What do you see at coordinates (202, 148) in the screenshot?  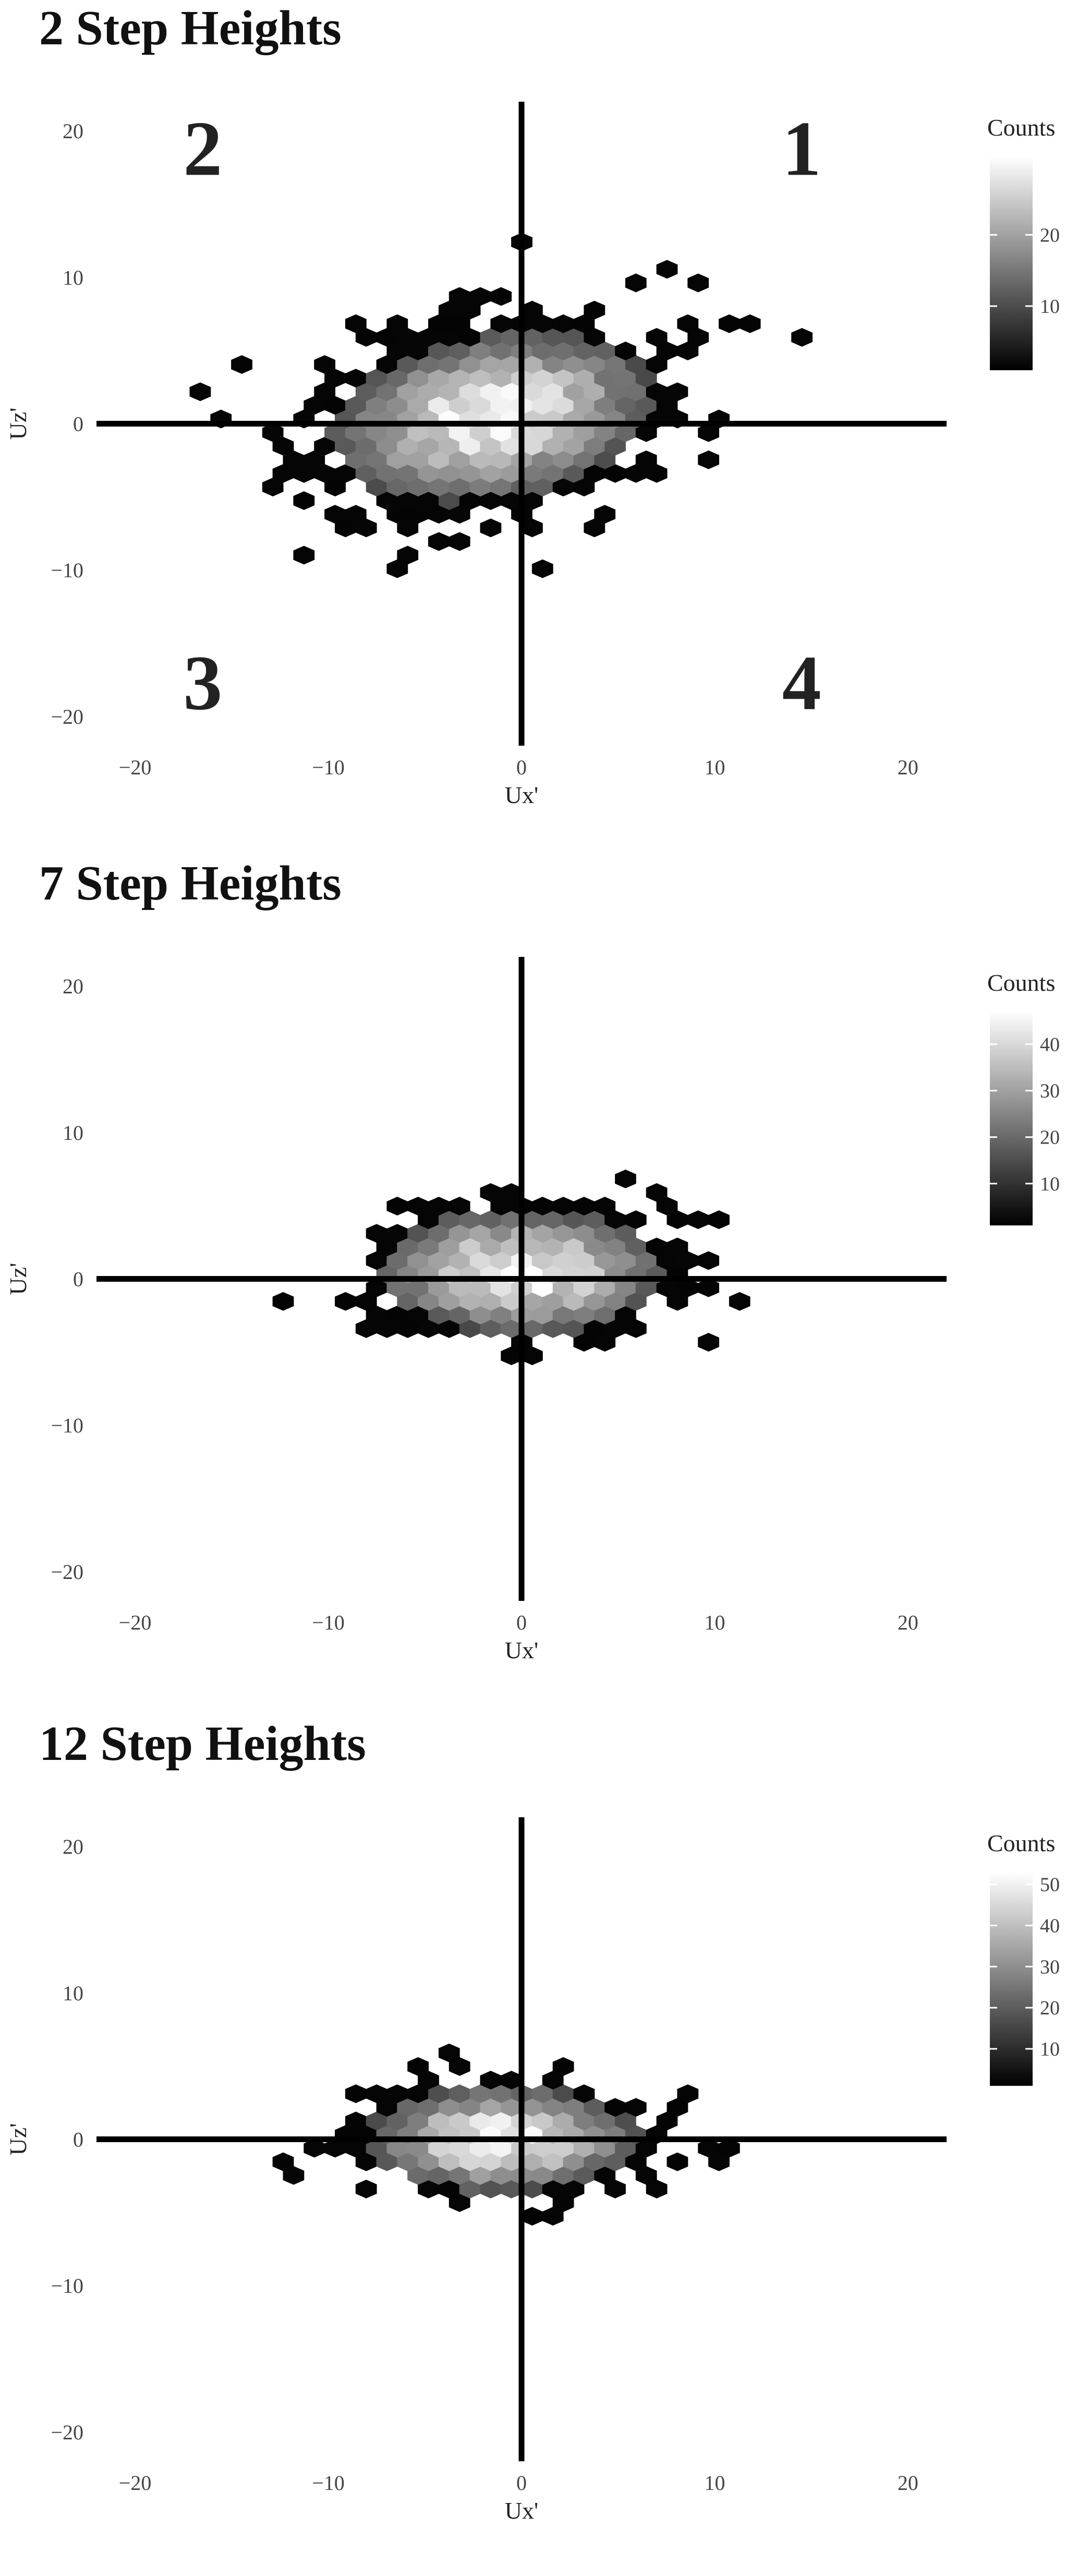 I see `quadrant-label: 2` at bounding box center [202, 148].